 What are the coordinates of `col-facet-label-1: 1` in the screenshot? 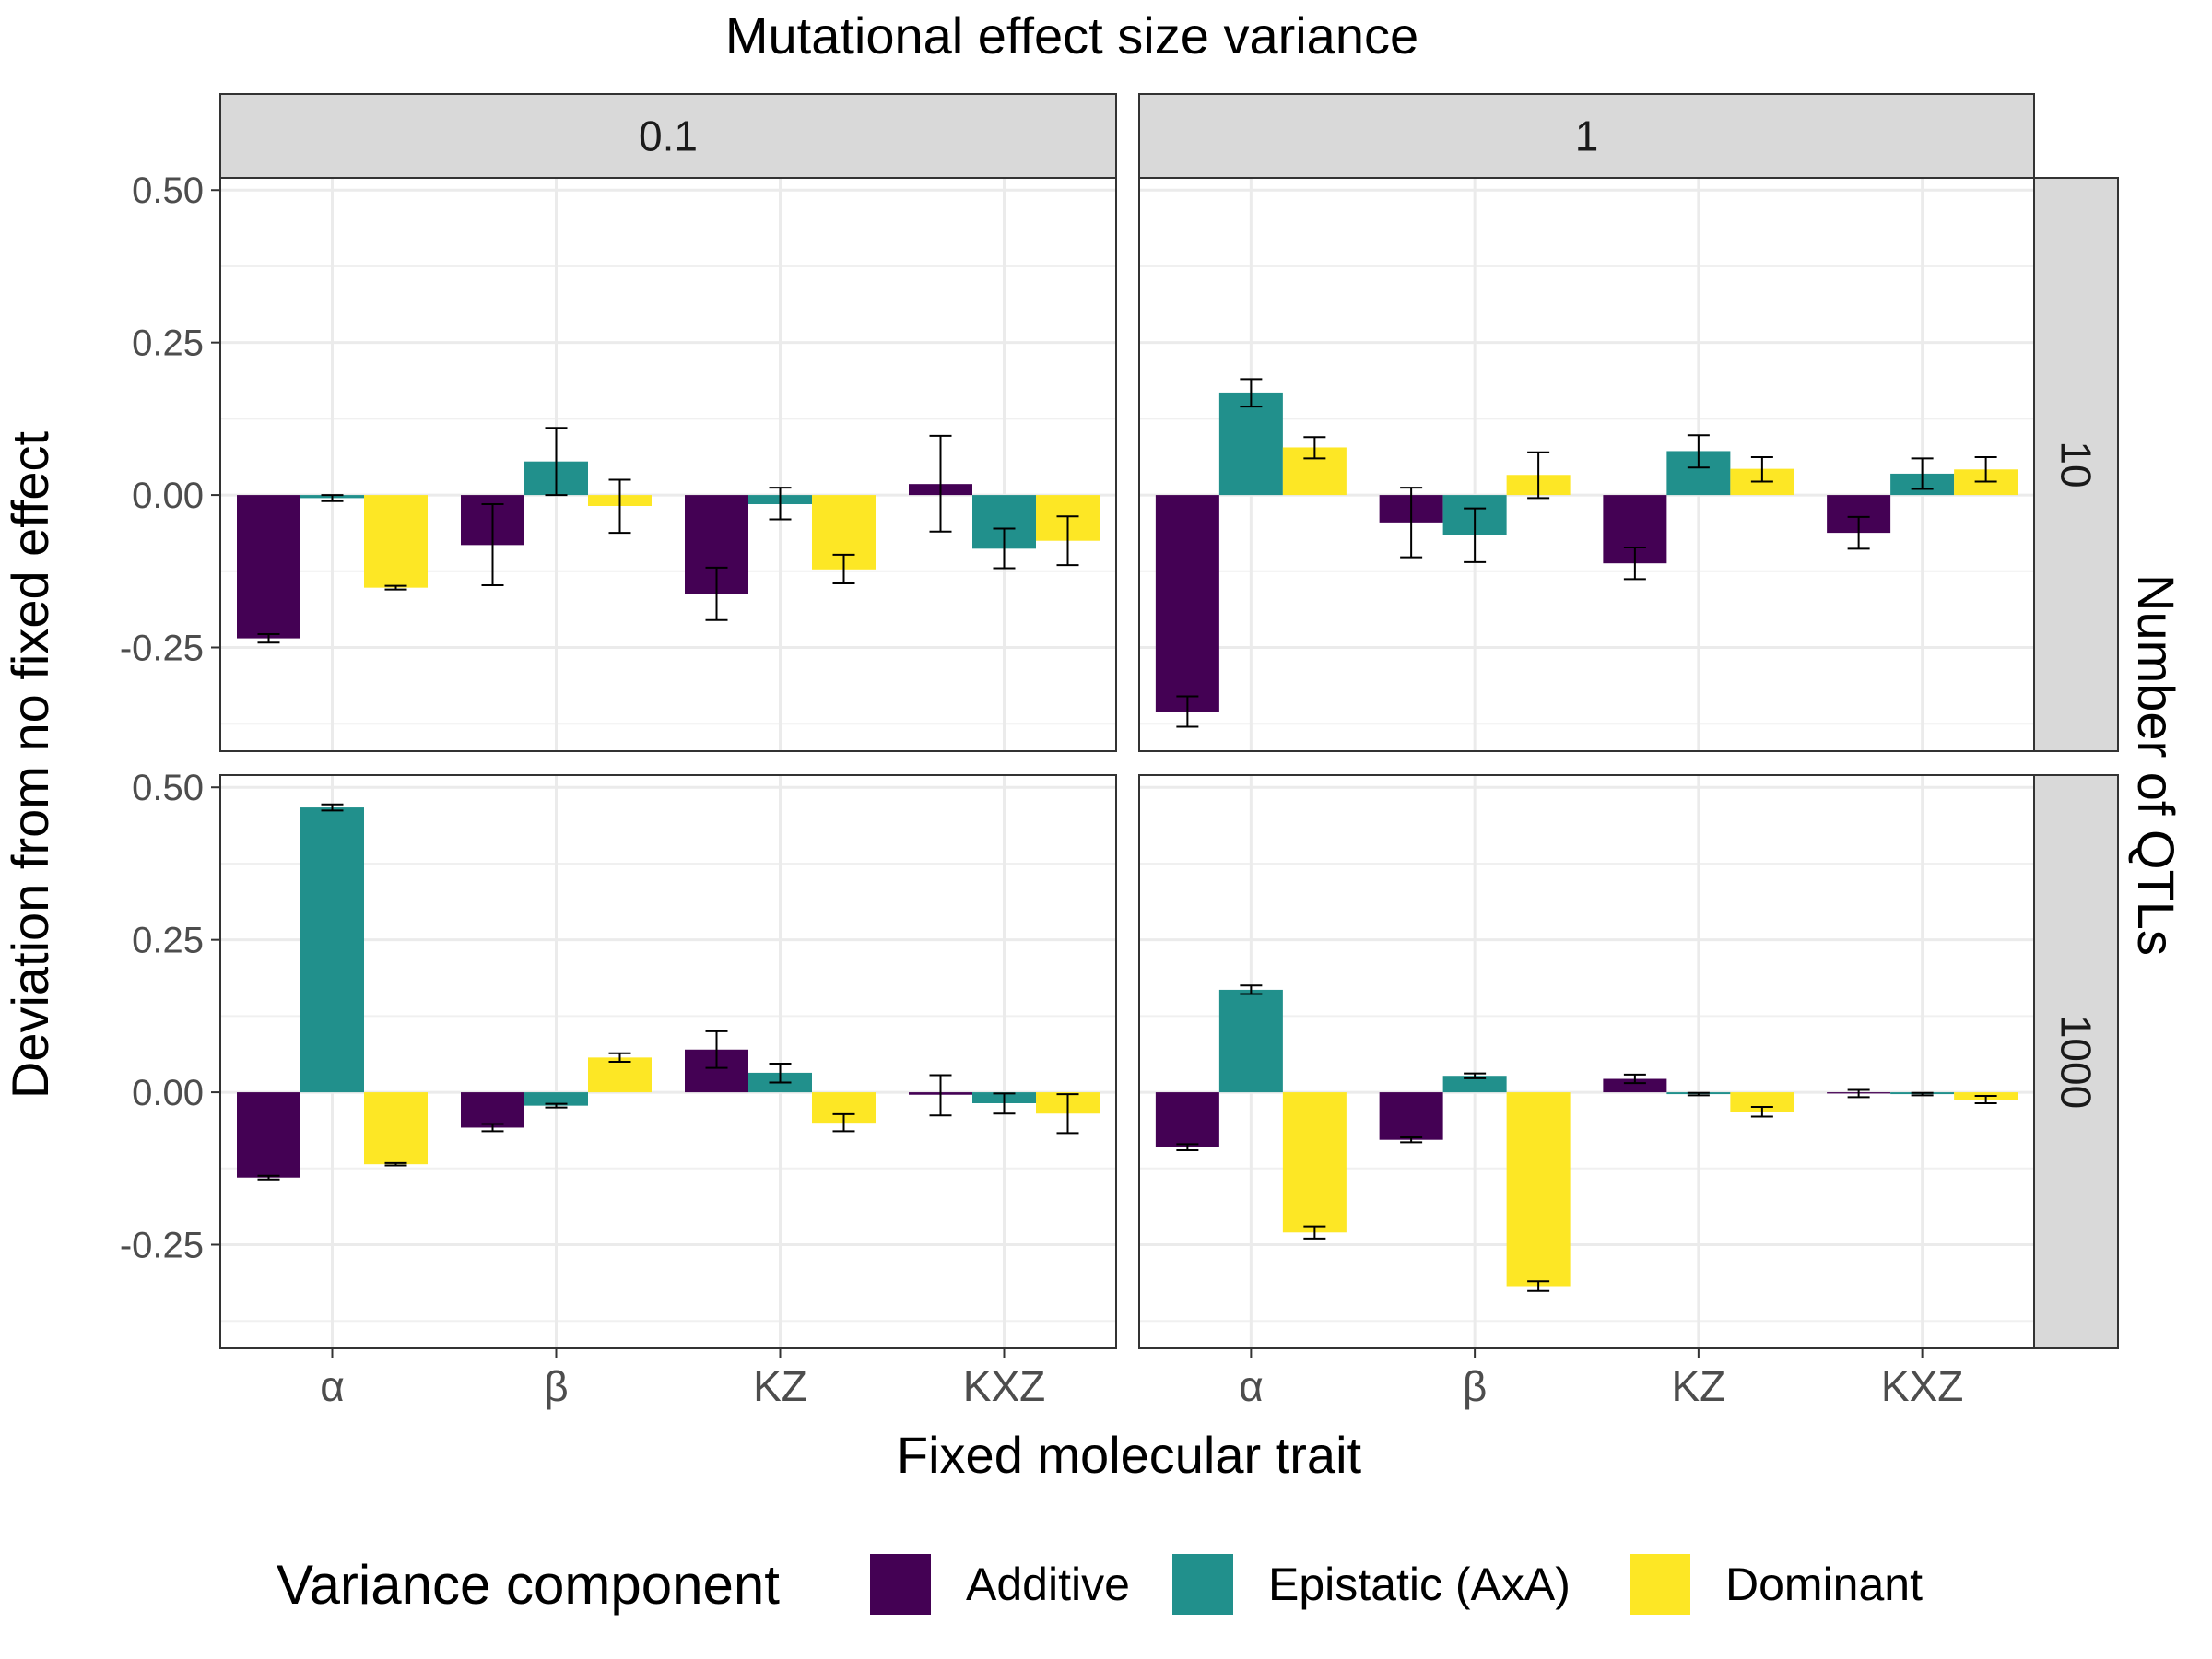 It's located at (1587, 136).